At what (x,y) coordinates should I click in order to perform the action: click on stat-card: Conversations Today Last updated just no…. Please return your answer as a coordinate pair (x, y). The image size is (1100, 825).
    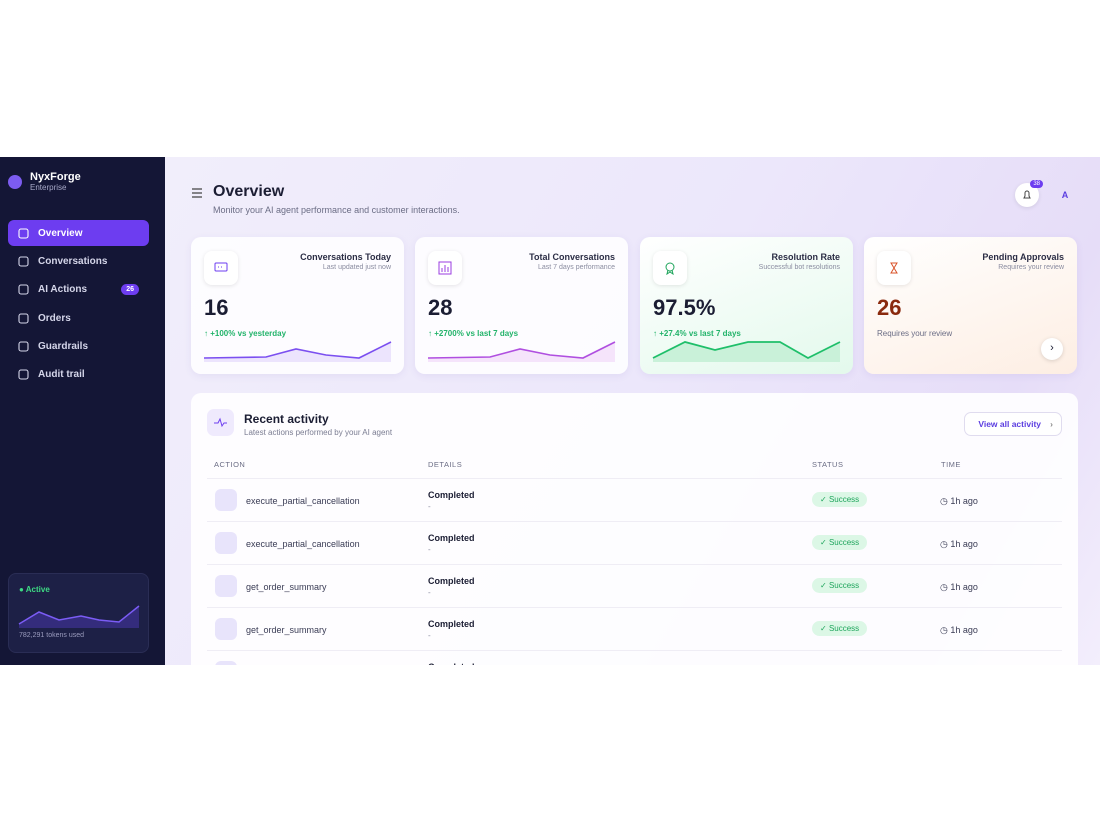
    Looking at the image, I should click on (297, 305).